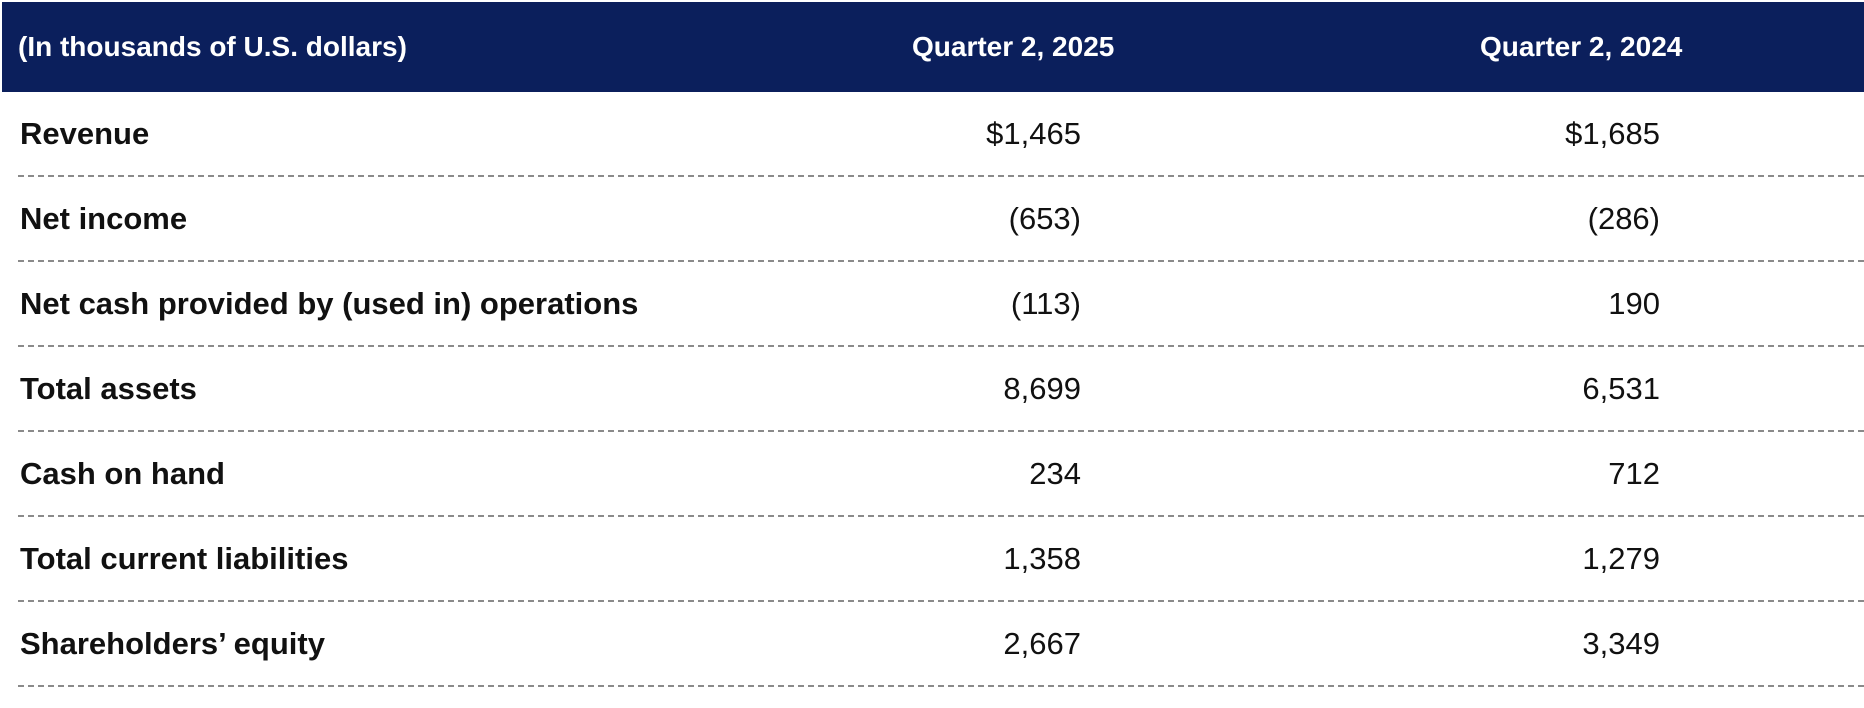 Image resolution: width=1864 pixels, height=708 pixels. What do you see at coordinates (1621, 643) in the screenshot?
I see `cell-value: 3,349` at bounding box center [1621, 643].